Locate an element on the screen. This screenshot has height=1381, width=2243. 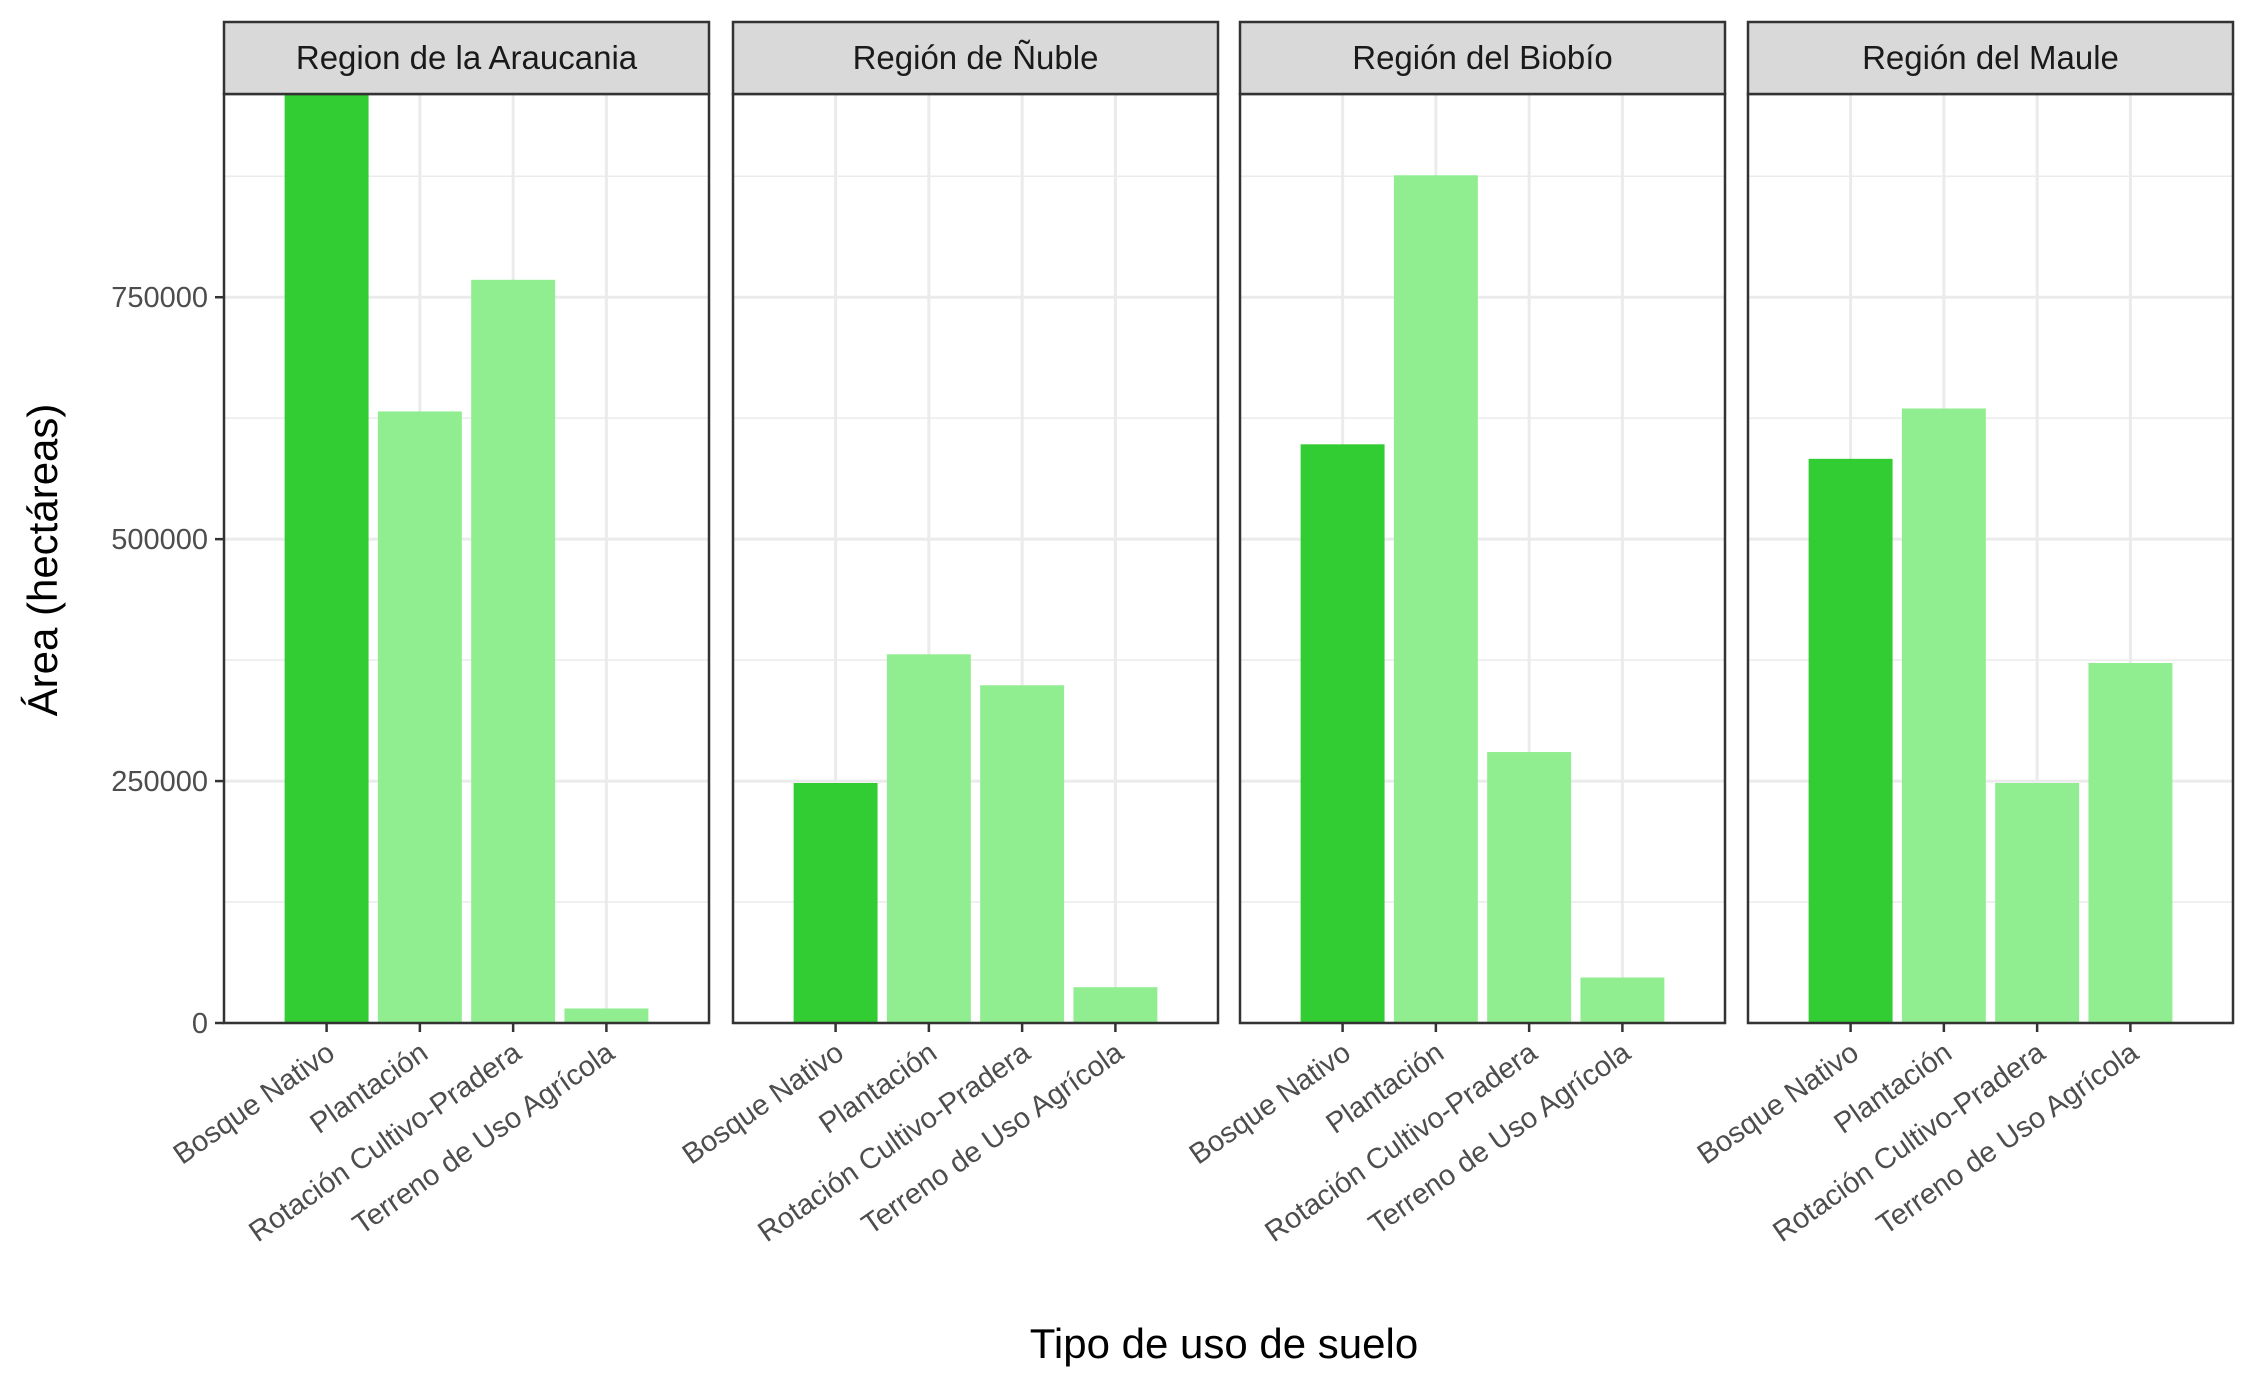
y-tick-label: 500000 is located at coordinates (159, 540).